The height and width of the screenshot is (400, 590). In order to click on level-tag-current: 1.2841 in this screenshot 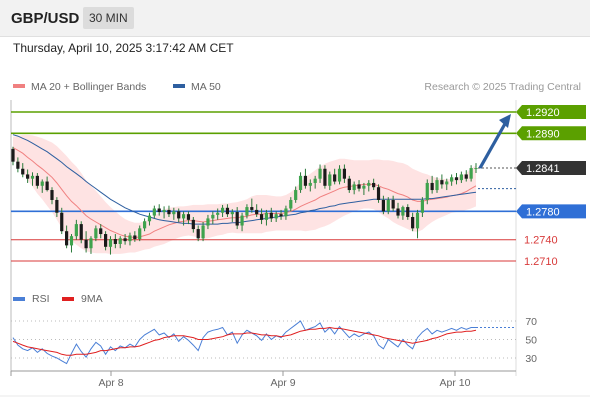, I will do `click(551, 168)`.